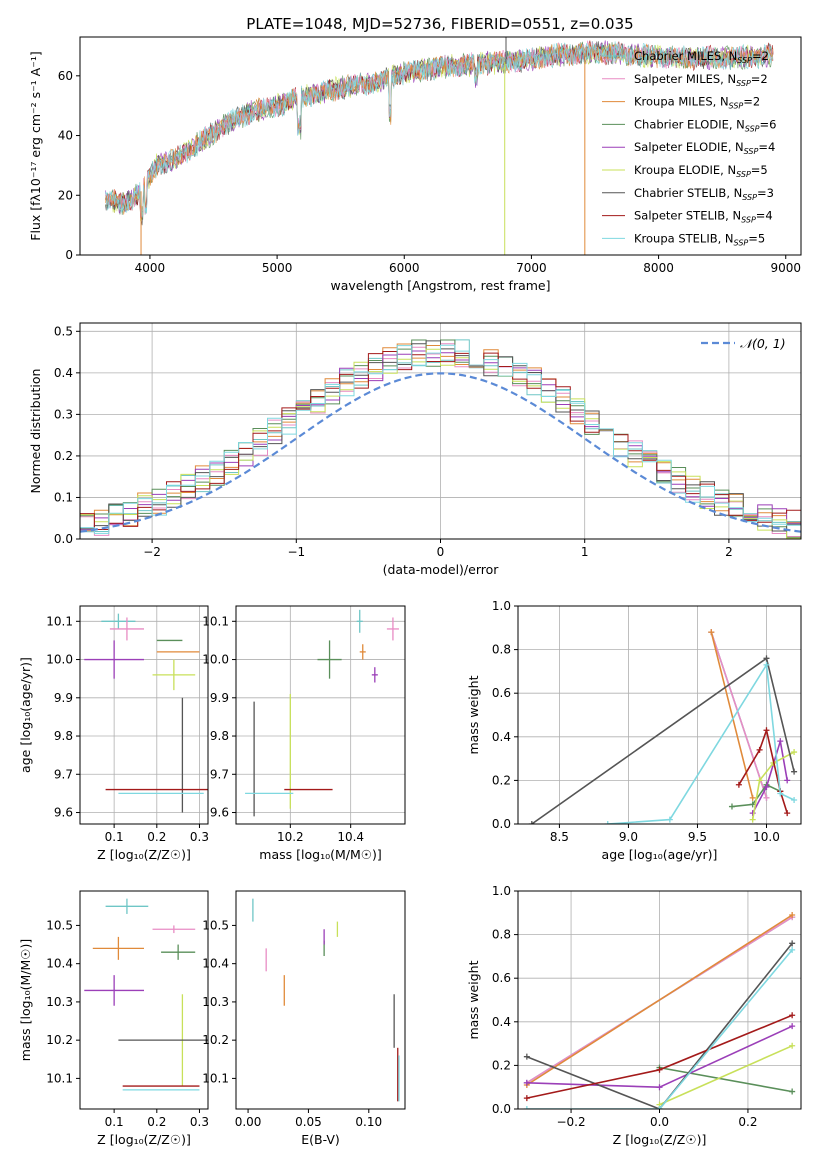 The width and height of the screenshot is (819, 1170). Describe the element at coordinates (320, 1139) in the screenshot. I see `mass-vs-EBV-x-axis-label: E(B-V)` at that location.